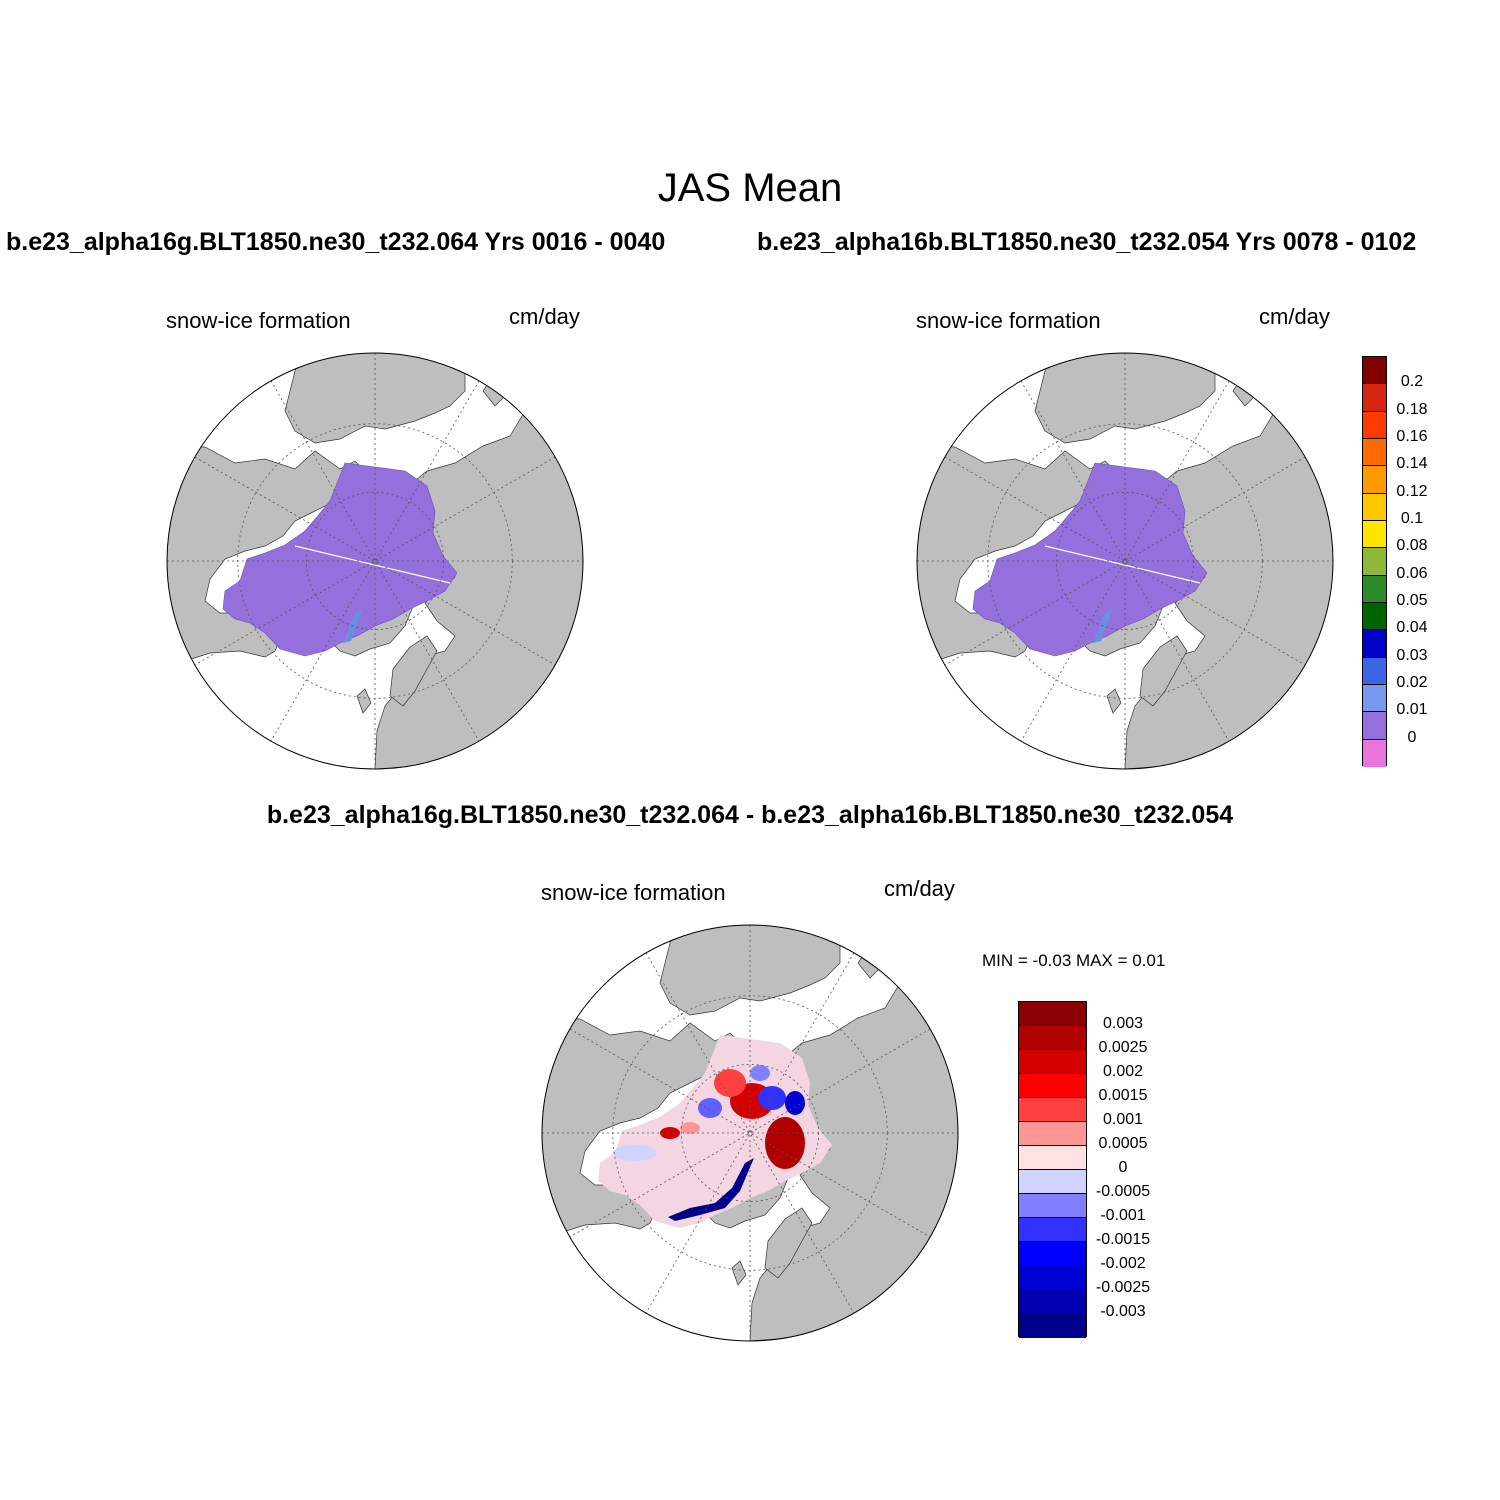  I want to click on colorbar-tick-label: -0.001, so click(1123, 1215).